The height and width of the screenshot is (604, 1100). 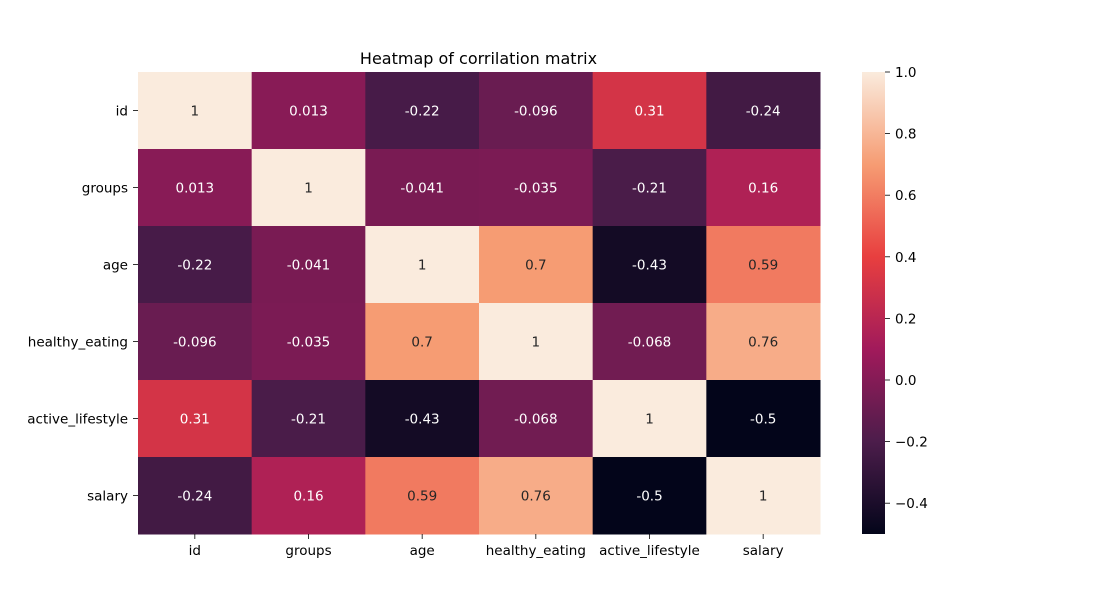 I want to click on cell-value-label-3-1: -0.035, so click(x=309, y=343).